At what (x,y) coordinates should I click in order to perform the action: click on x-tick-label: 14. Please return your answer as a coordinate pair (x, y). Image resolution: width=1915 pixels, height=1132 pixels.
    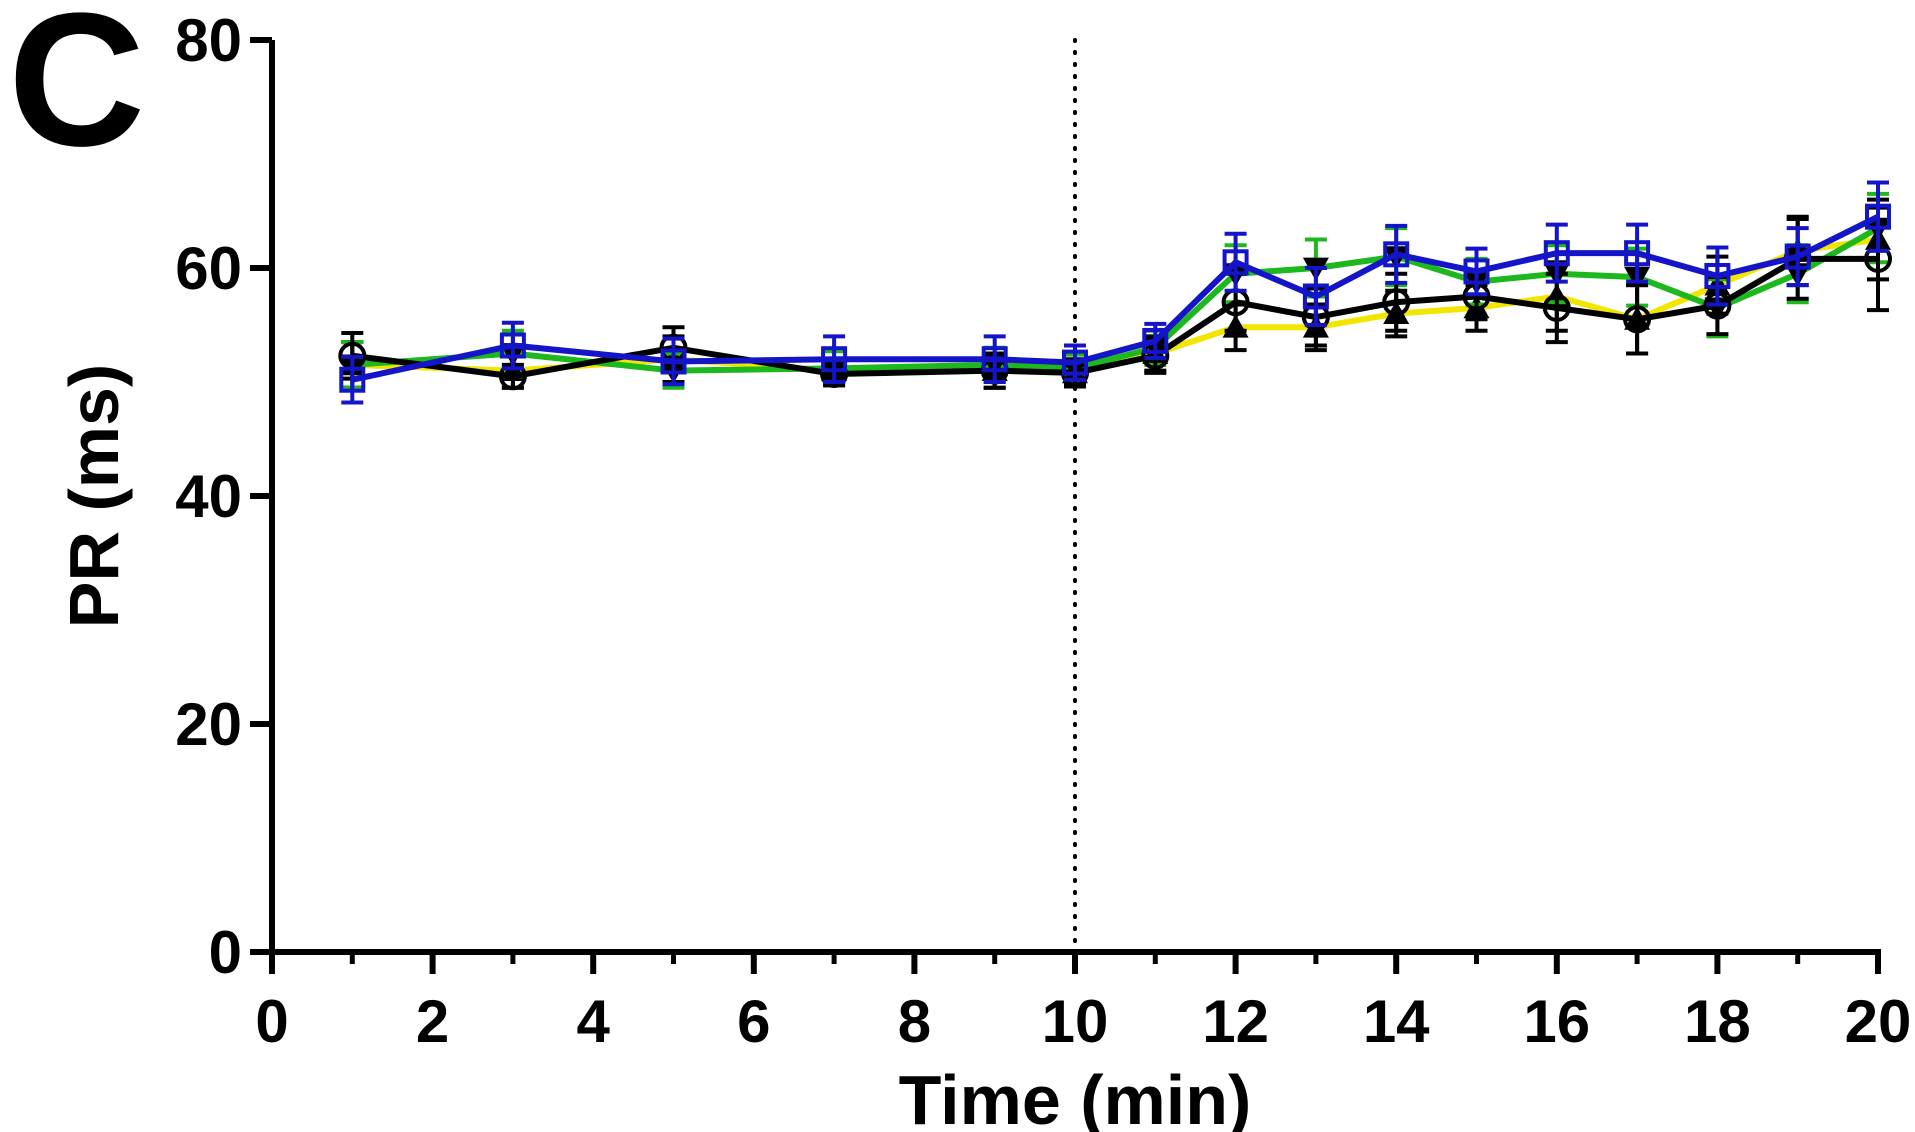
    Looking at the image, I should click on (1396, 1021).